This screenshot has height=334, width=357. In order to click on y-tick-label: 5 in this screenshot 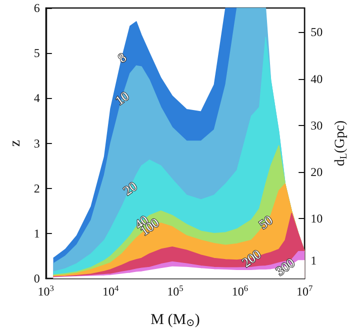, I will do `click(37, 53)`.